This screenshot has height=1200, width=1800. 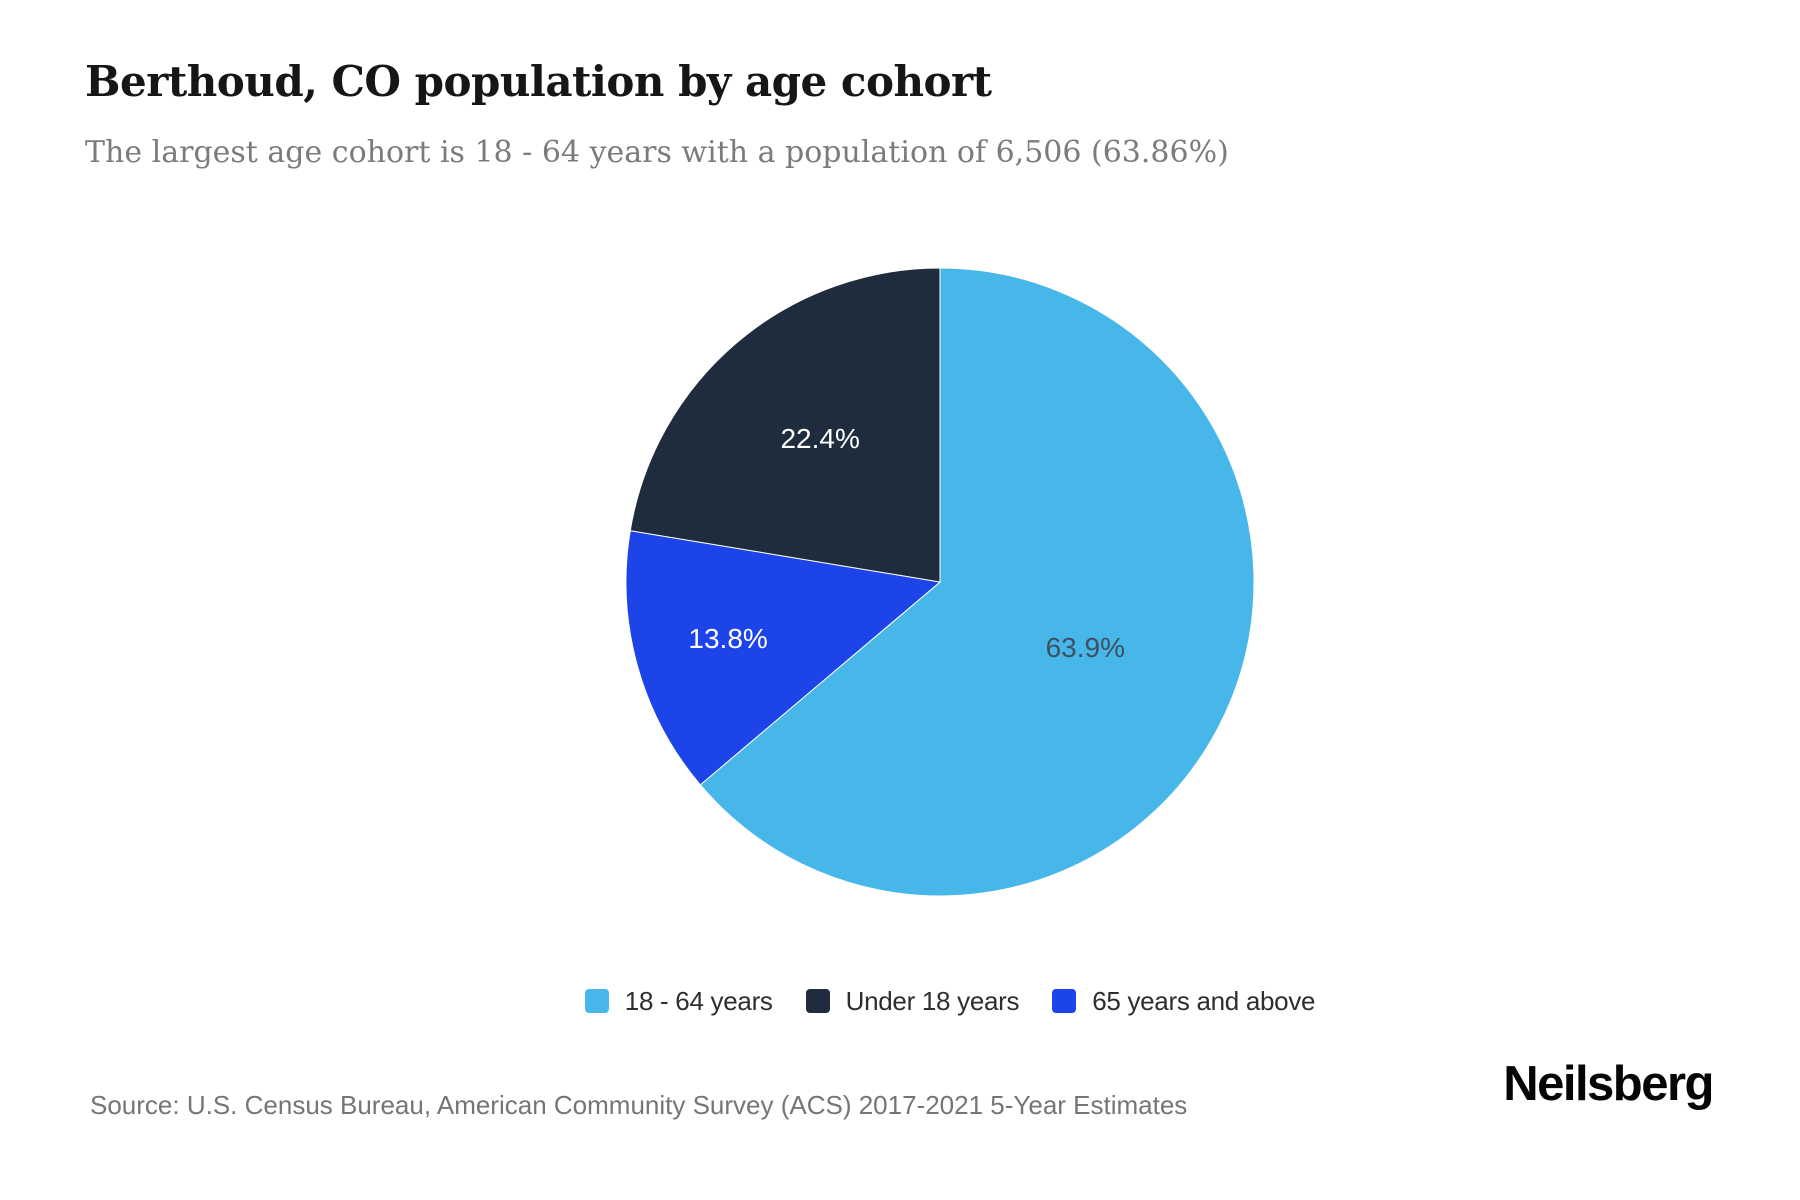 I want to click on legend-item-label: Under 18 years, so click(x=932, y=1000).